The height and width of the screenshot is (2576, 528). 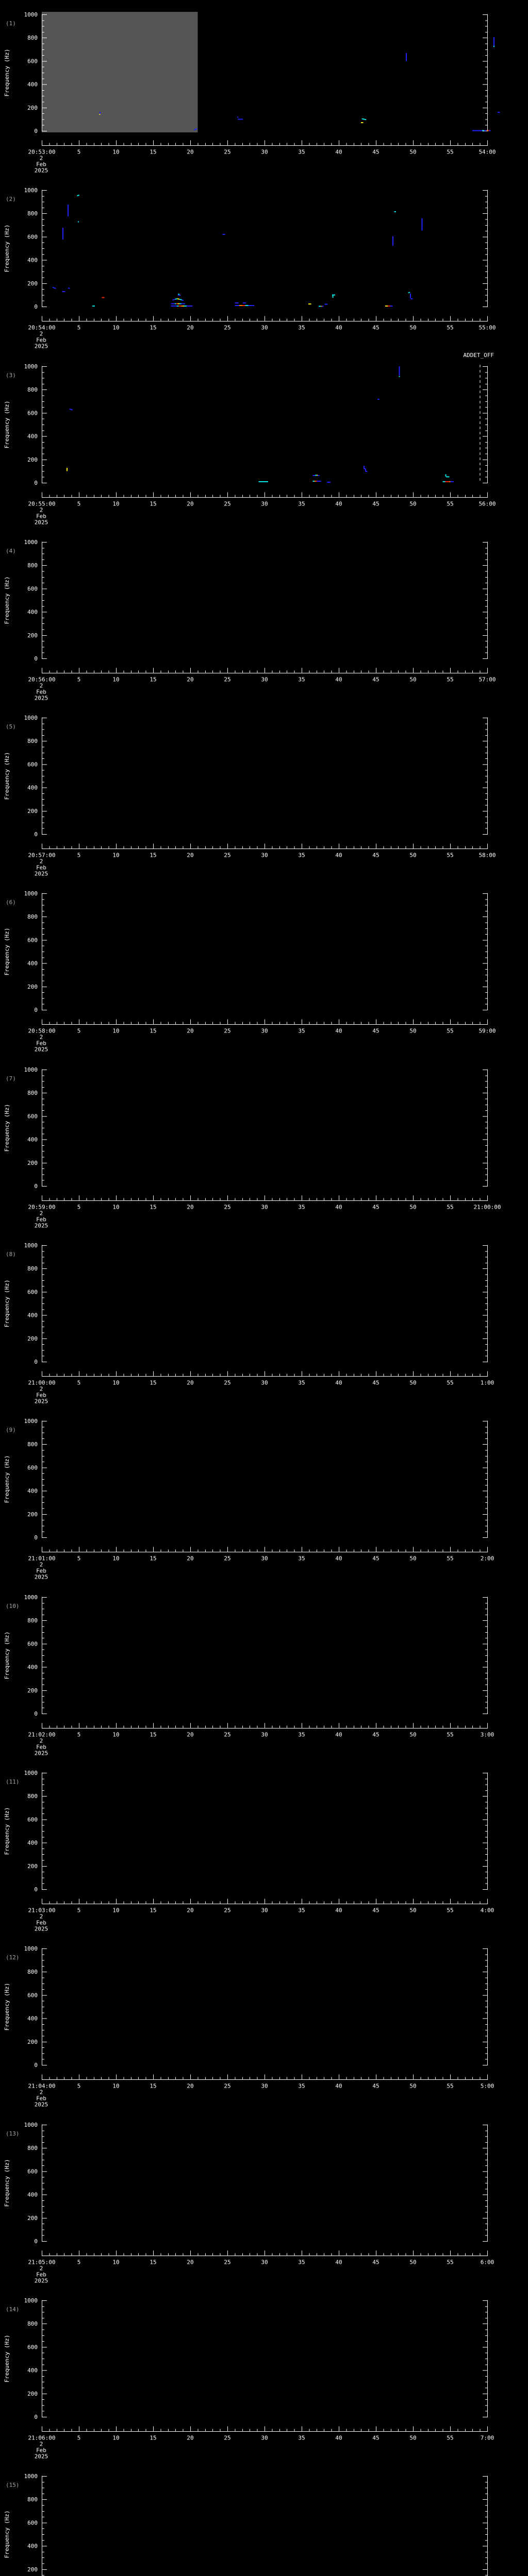 What do you see at coordinates (42, 1383) in the screenshot?
I see `x-start-time-label: 21:00:00` at bounding box center [42, 1383].